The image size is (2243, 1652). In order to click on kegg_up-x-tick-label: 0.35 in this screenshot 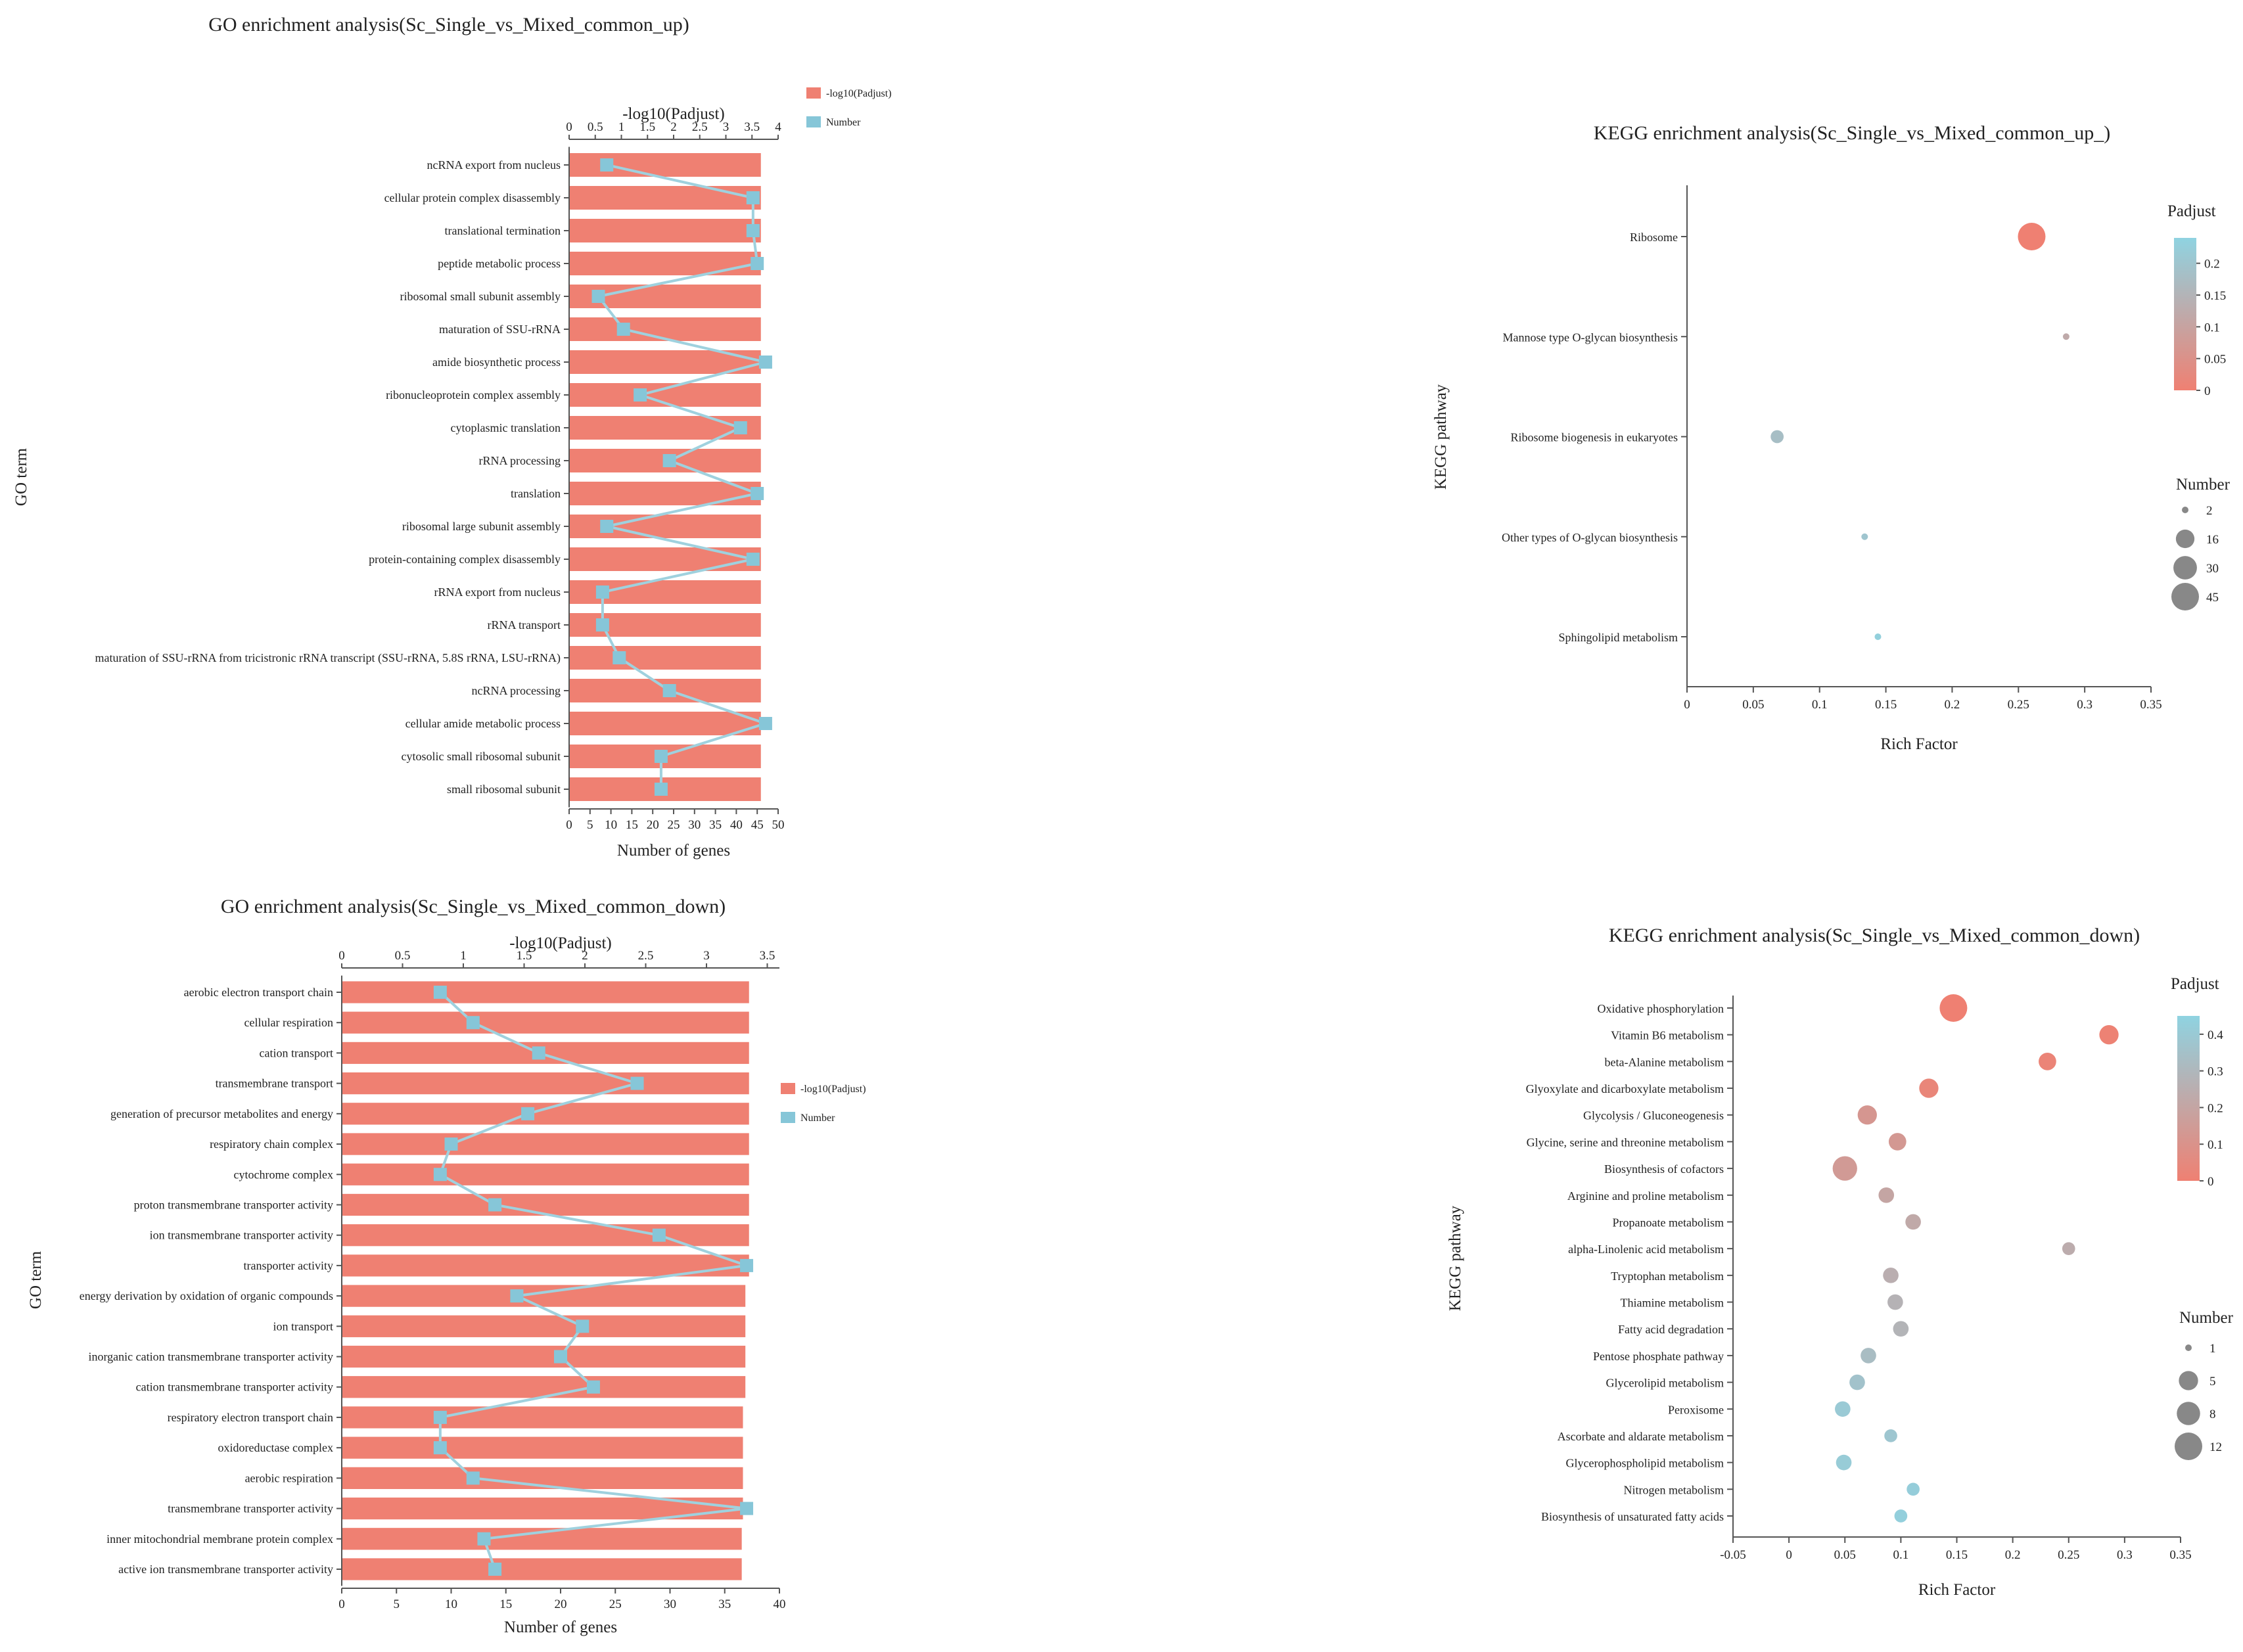, I will do `click(2151, 705)`.